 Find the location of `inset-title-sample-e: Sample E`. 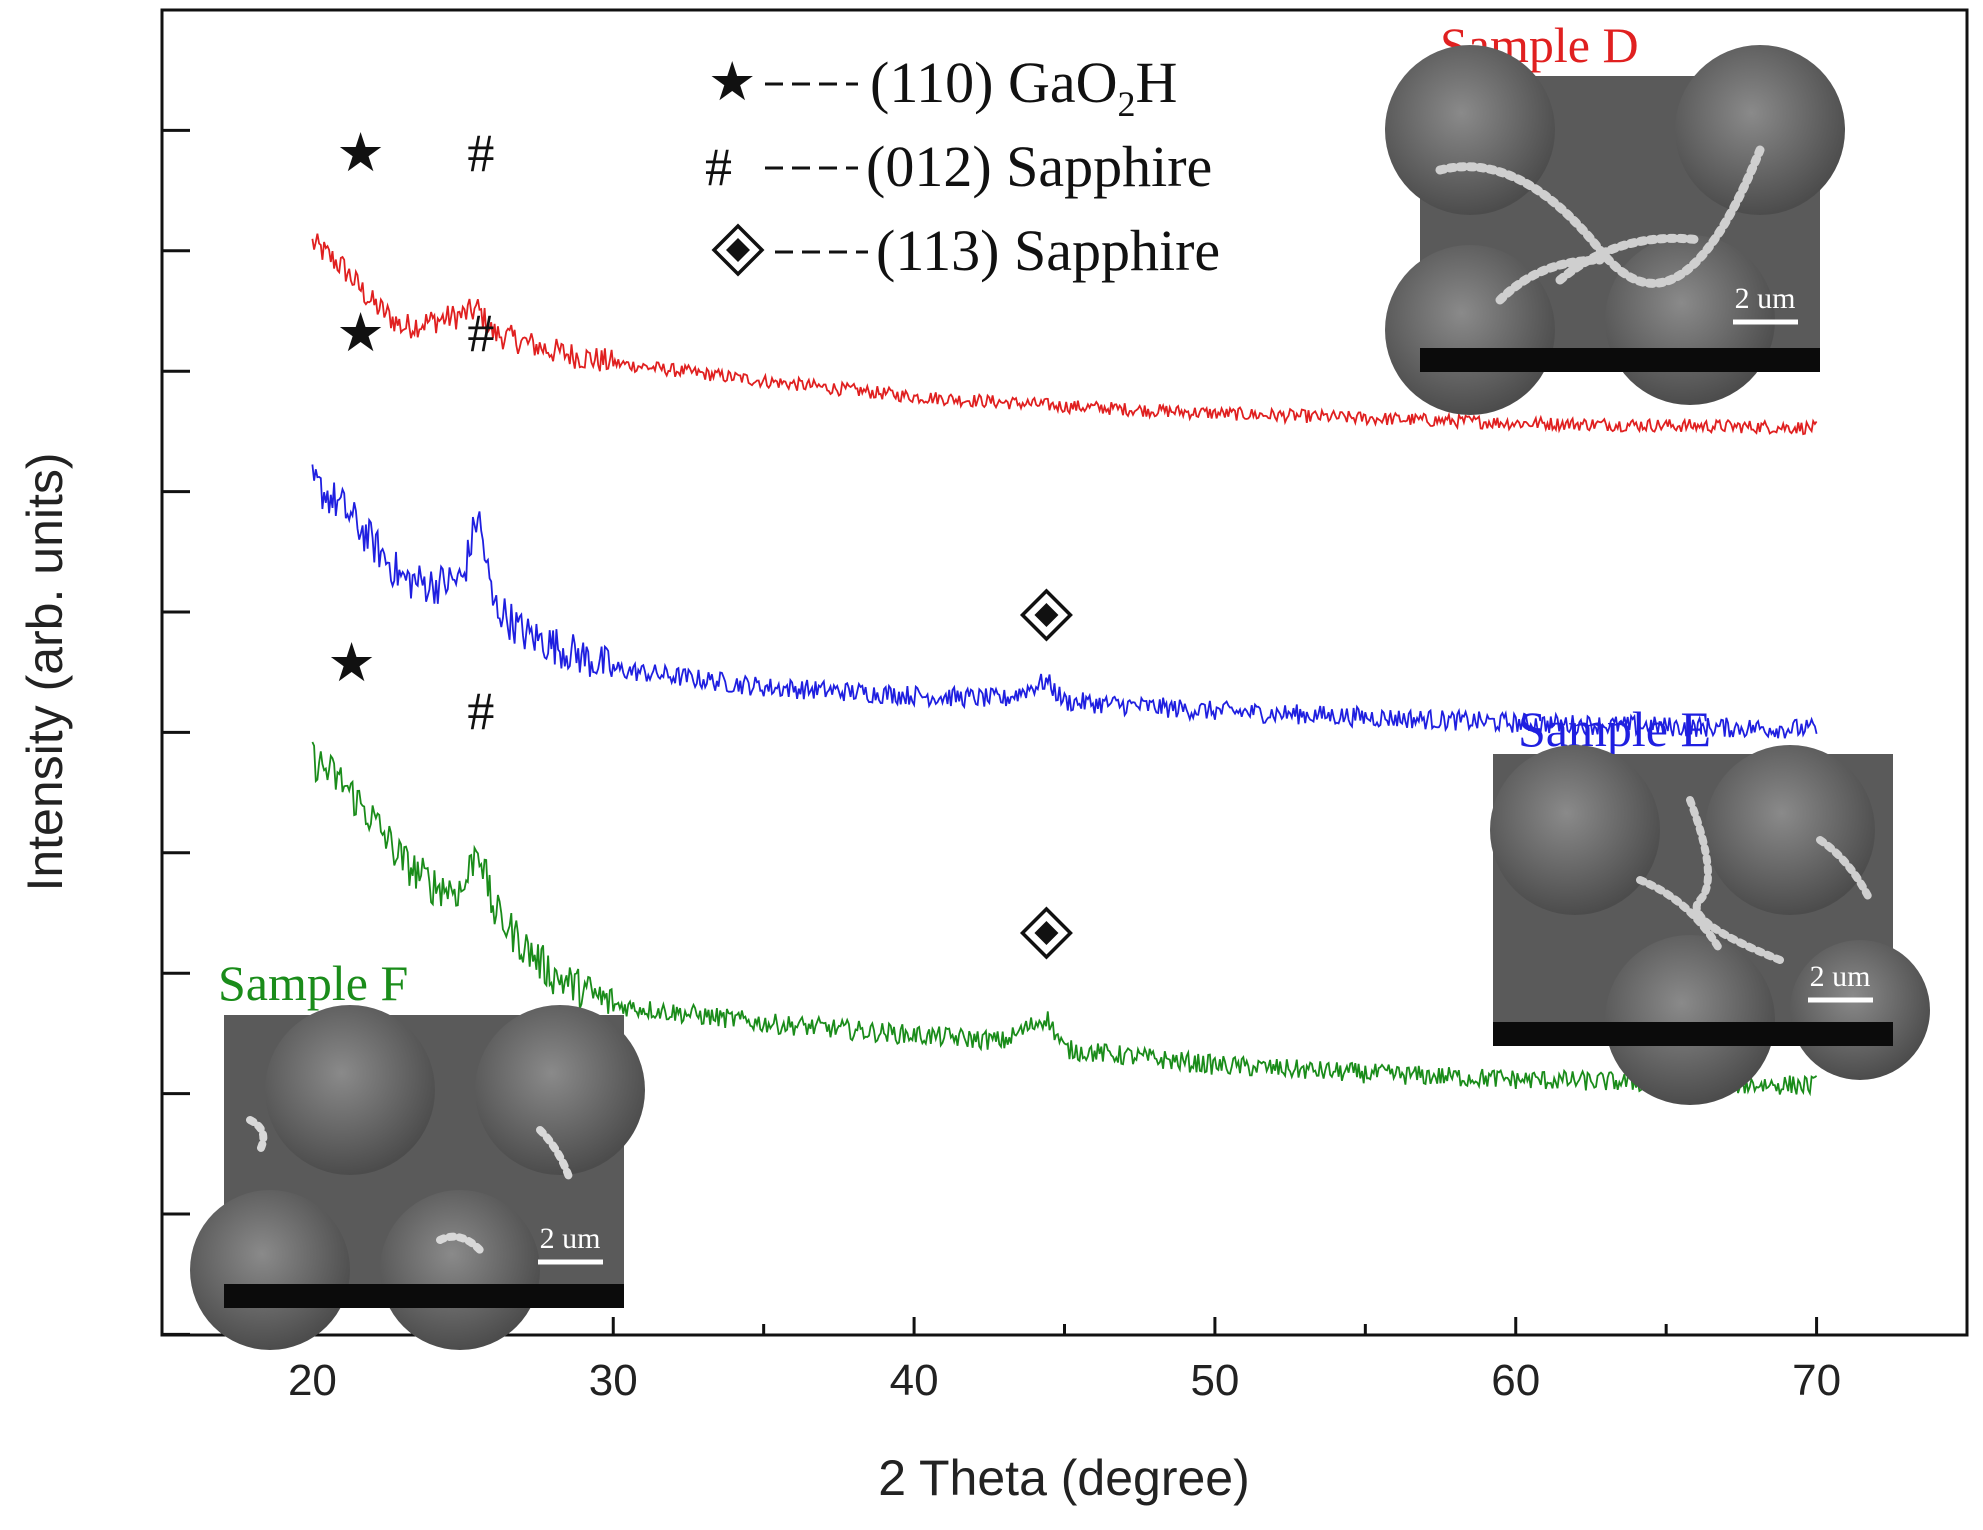

inset-title-sample-e: Sample E is located at coordinates (1614, 729).